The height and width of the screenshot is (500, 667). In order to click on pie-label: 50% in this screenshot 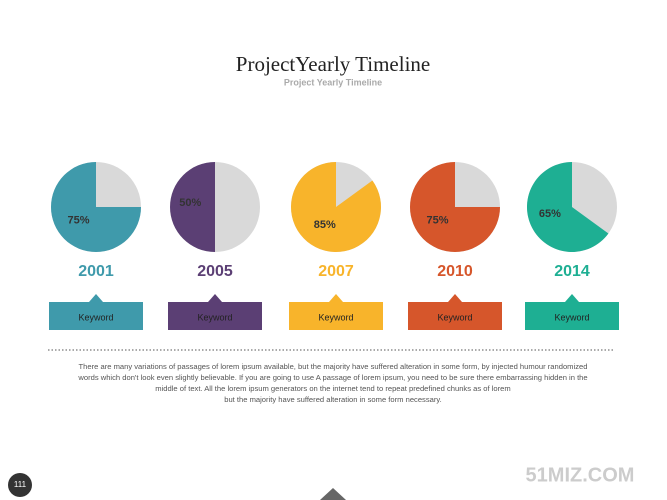, I will do `click(190, 203)`.